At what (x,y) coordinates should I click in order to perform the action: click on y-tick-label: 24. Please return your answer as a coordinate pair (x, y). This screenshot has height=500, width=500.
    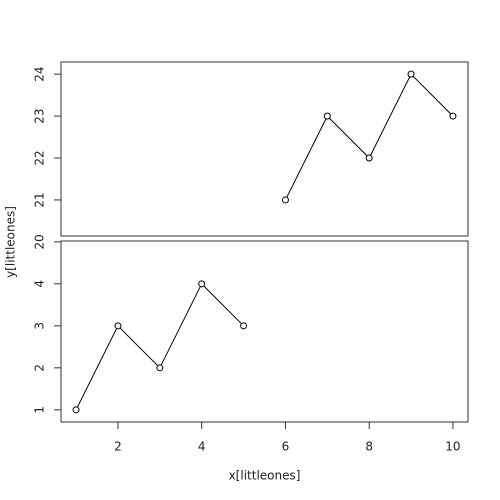
    Looking at the image, I should click on (40, 74).